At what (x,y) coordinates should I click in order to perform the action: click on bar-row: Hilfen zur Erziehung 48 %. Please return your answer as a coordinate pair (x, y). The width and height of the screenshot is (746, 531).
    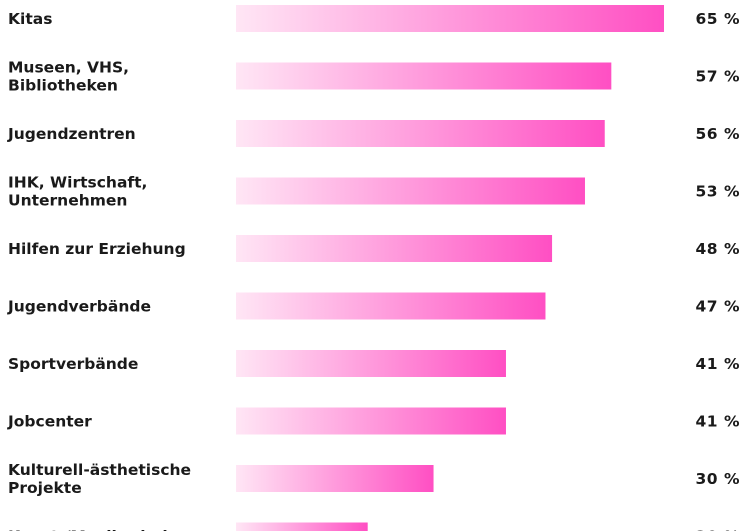
    Looking at the image, I should click on (374, 248).